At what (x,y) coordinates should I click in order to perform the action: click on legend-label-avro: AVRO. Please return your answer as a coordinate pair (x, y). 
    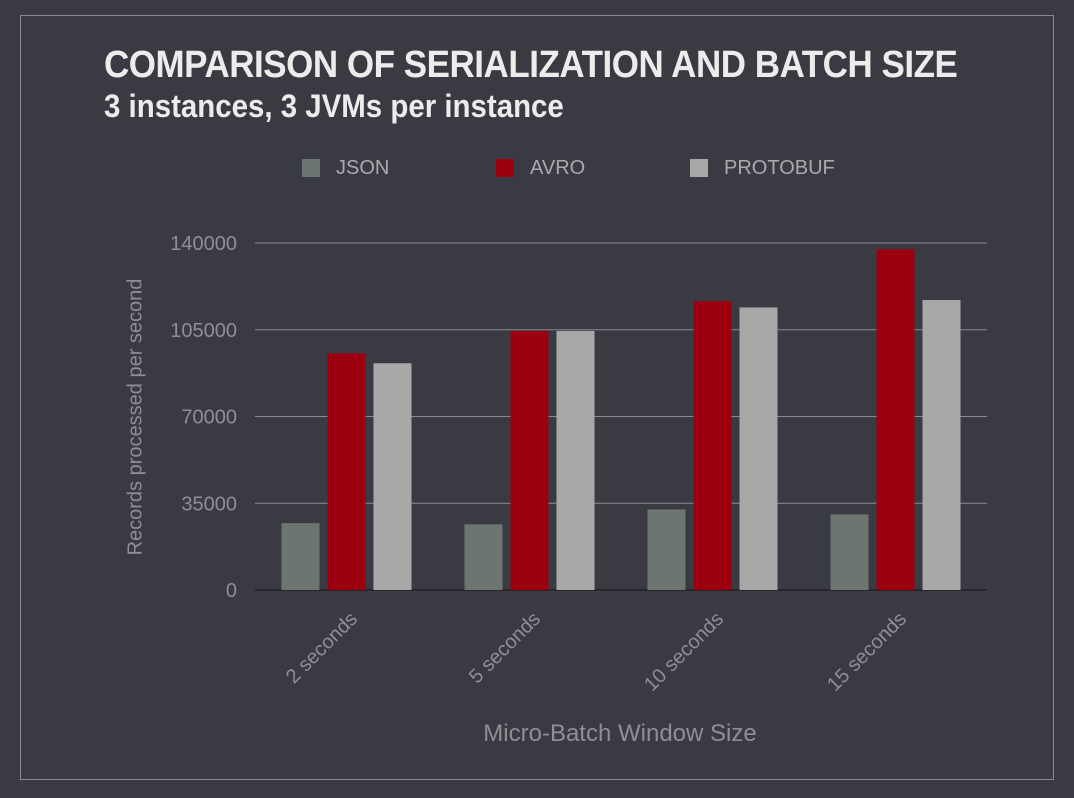
    Looking at the image, I should click on (558, 167).